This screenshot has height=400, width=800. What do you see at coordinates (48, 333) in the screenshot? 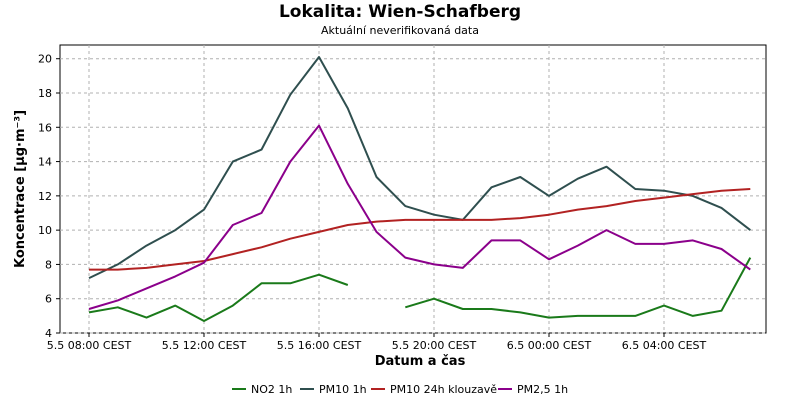
I see `y-tick-label: 4` at bounding box center [48, 333].